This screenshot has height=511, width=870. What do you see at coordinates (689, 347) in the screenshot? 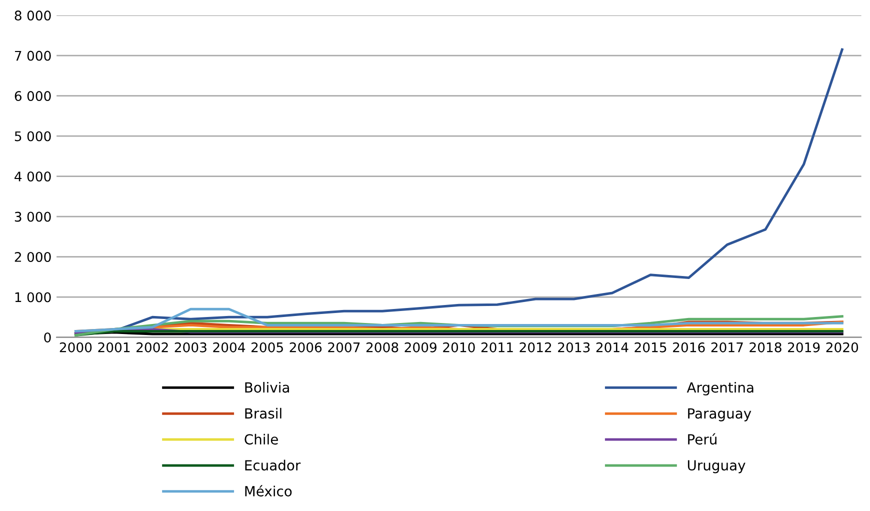
I see `x-tick-label: 2016` at bounding box center [689, 347].